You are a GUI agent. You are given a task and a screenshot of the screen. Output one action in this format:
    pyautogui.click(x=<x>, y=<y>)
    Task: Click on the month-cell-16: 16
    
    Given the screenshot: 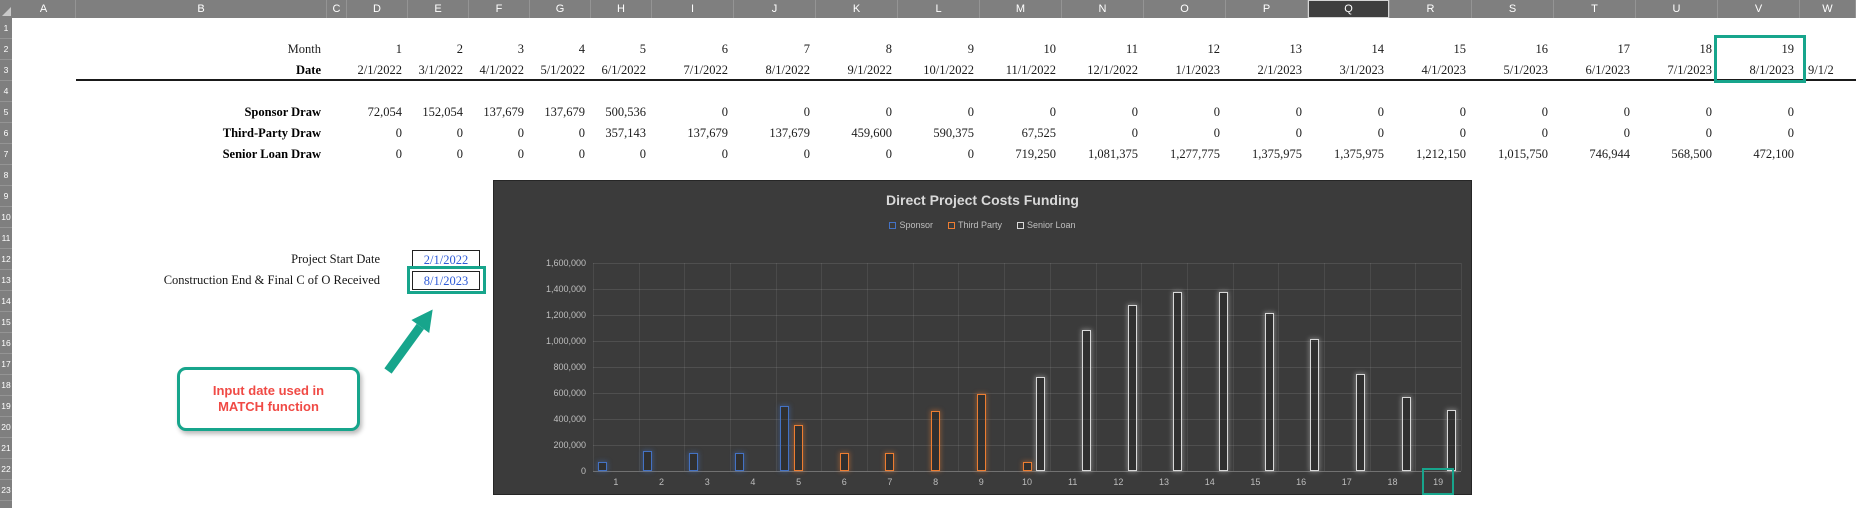 What is the action you would take?
    pyautogui.click(x=1542, y=49)
    